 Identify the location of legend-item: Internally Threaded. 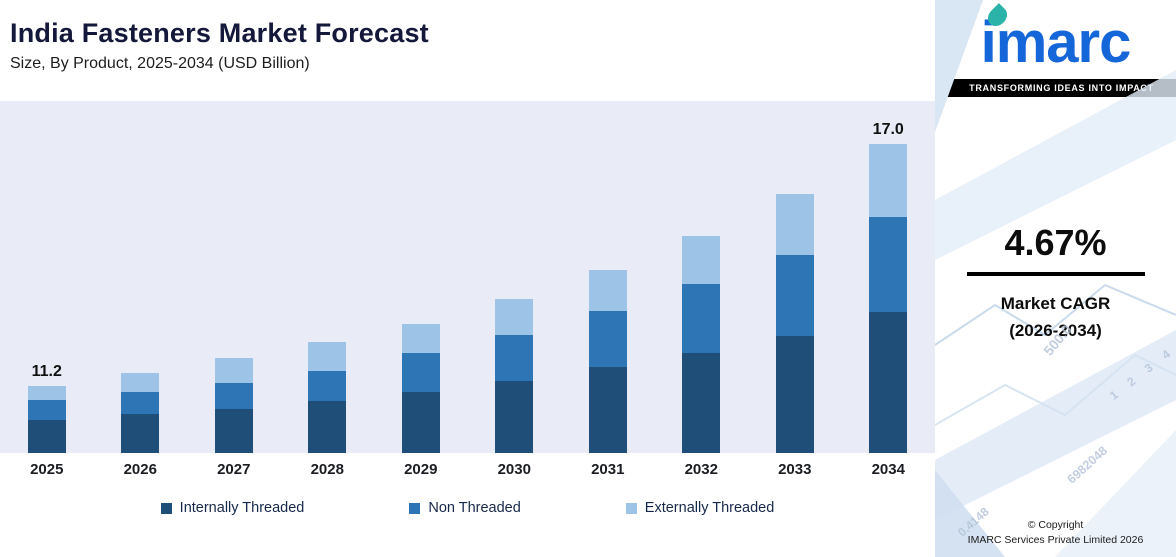
(232, 508).